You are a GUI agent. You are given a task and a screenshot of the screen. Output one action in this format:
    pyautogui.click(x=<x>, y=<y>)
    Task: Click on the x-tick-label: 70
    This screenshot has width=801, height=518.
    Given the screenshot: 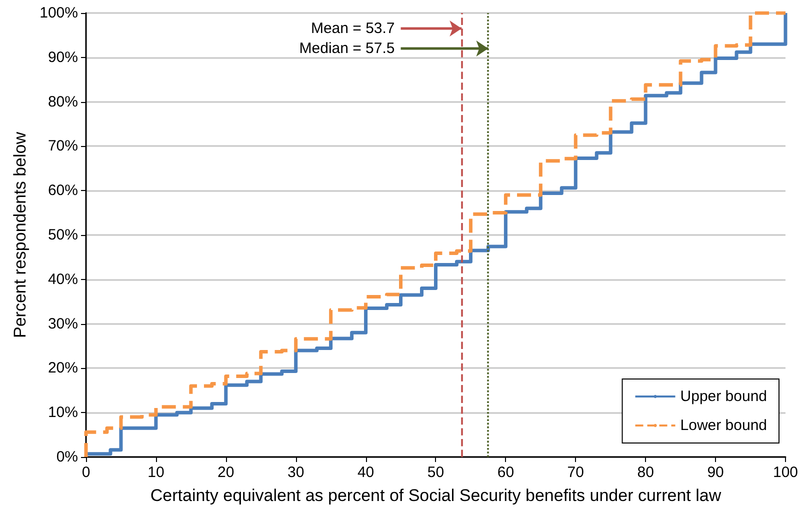 What is the action you would take?
    pyautogui.click(x=575, y=472)
    